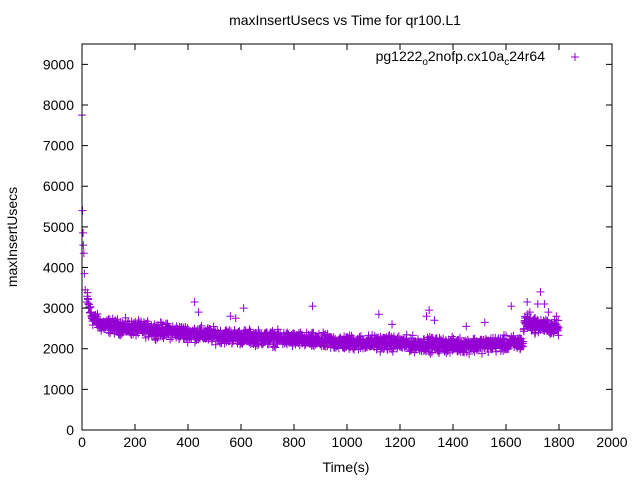 The width and height of the screenshot is (640, 480). Describe the element at coordinates (575, 57) in the screenshot. I see `legend-marker` at that location.